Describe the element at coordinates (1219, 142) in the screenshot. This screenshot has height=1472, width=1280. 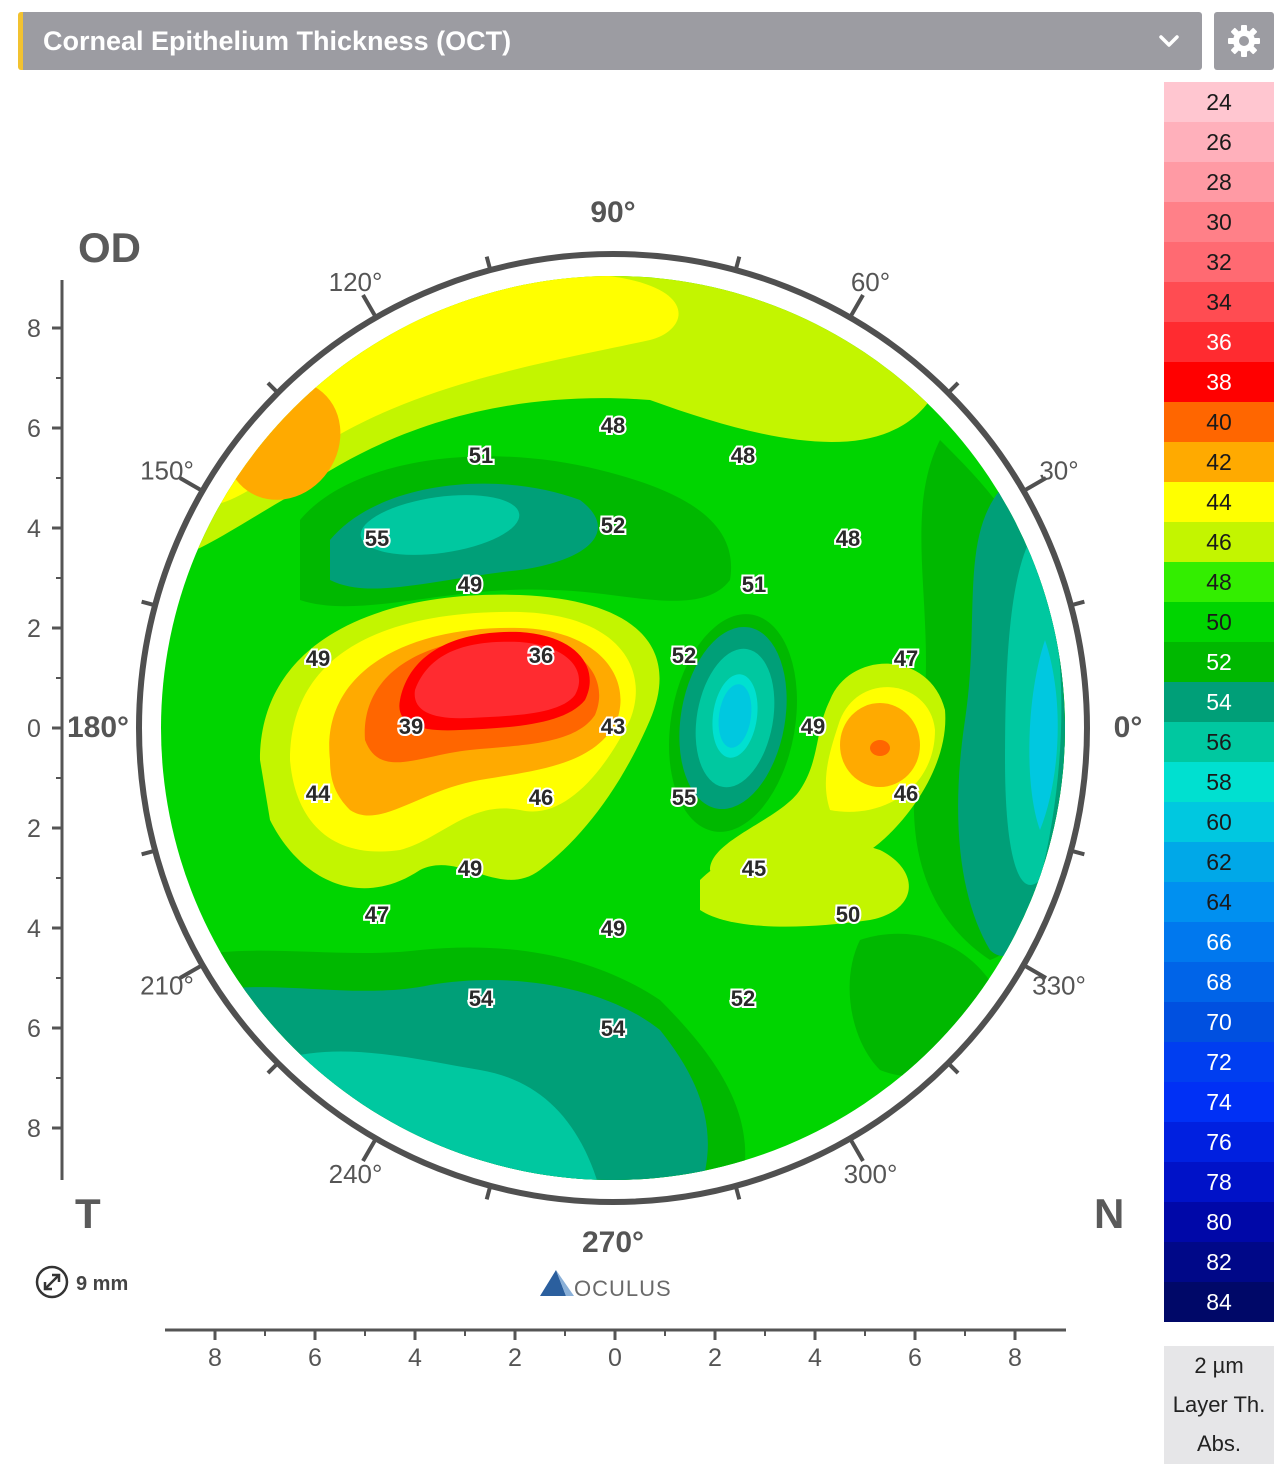
I see `legend-step: 26` at that location.